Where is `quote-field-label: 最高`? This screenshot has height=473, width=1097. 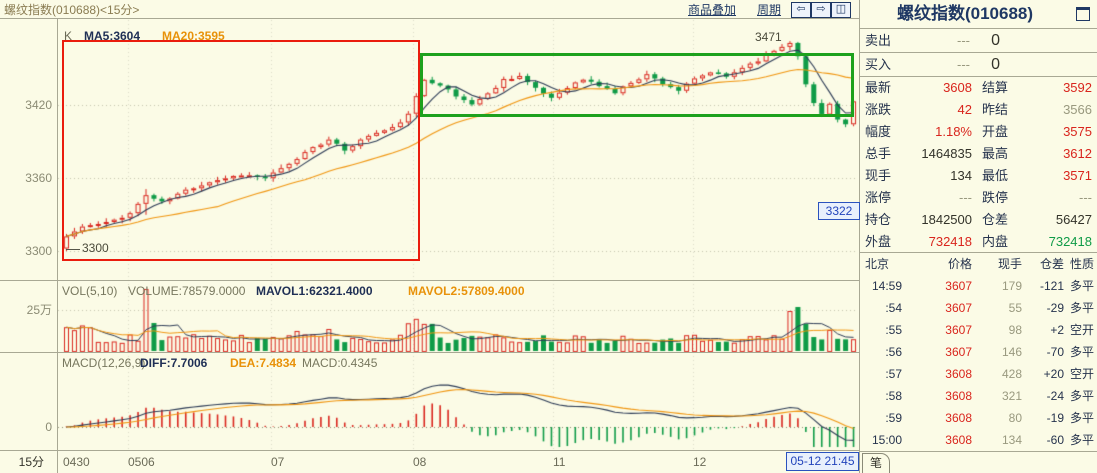
quote-field-label: 最高 is located at coordinates (995, 153).